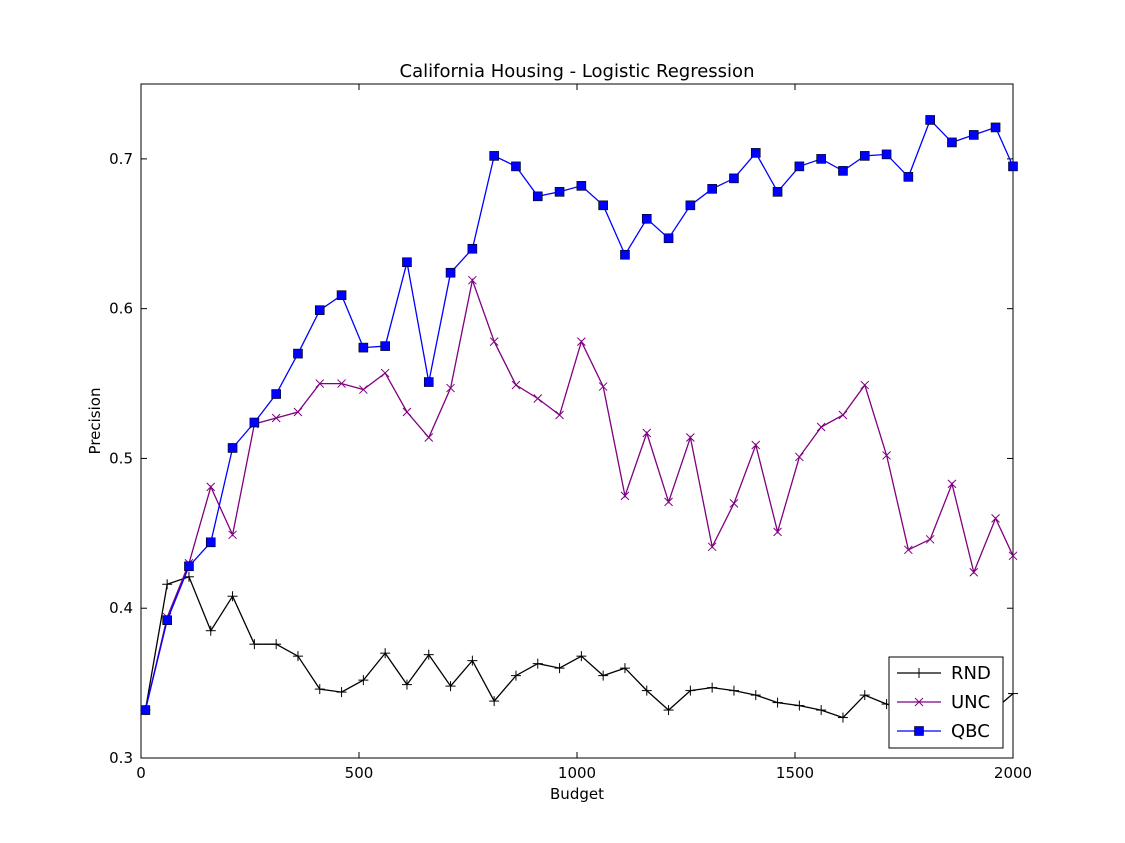  Describe the element at coordinates (970, 702) in the screenshot. I see `legend-label: UNC` at that location.